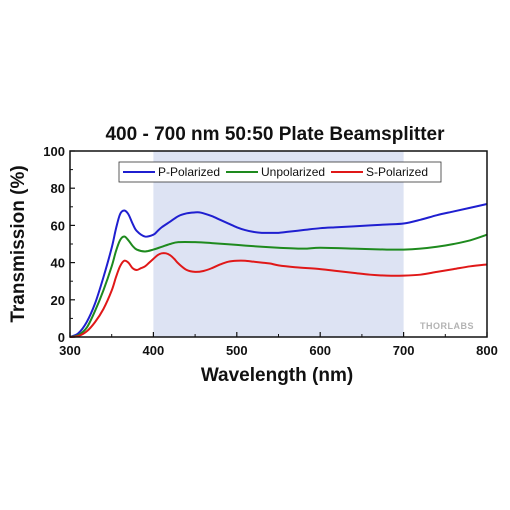 This screenshot has width=510, height=510. What do you see at coordinates (277, 375) in the screenshot?
I see `x-axis-title: Wavelength (nm)` at bounding box center [277, 375].